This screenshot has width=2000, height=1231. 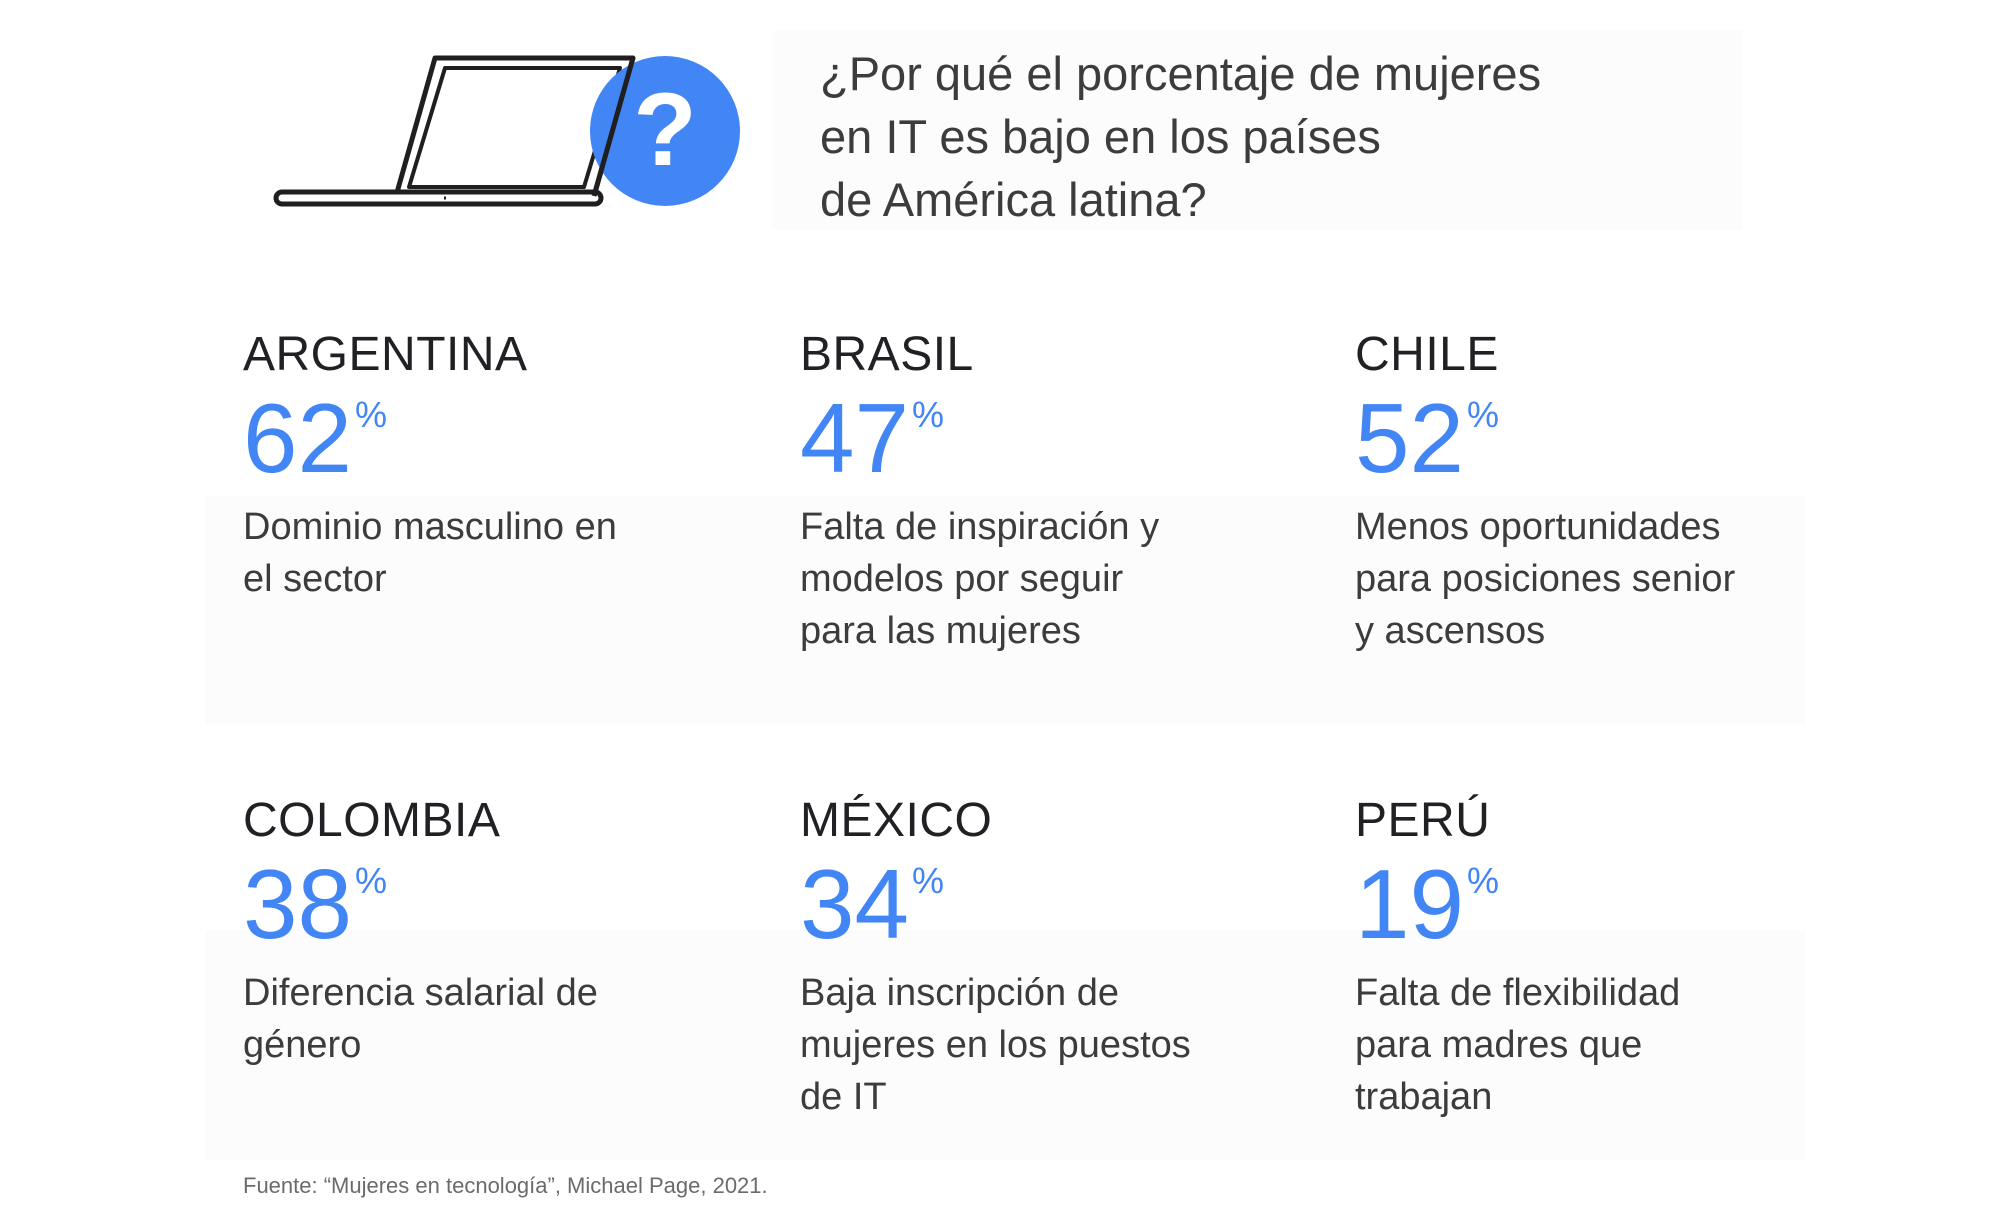 What do you see at coordinates (995, 1045) in the screenshot?
I see `description-line: mujeres en los puestos` at bounding box center [995, 1045].